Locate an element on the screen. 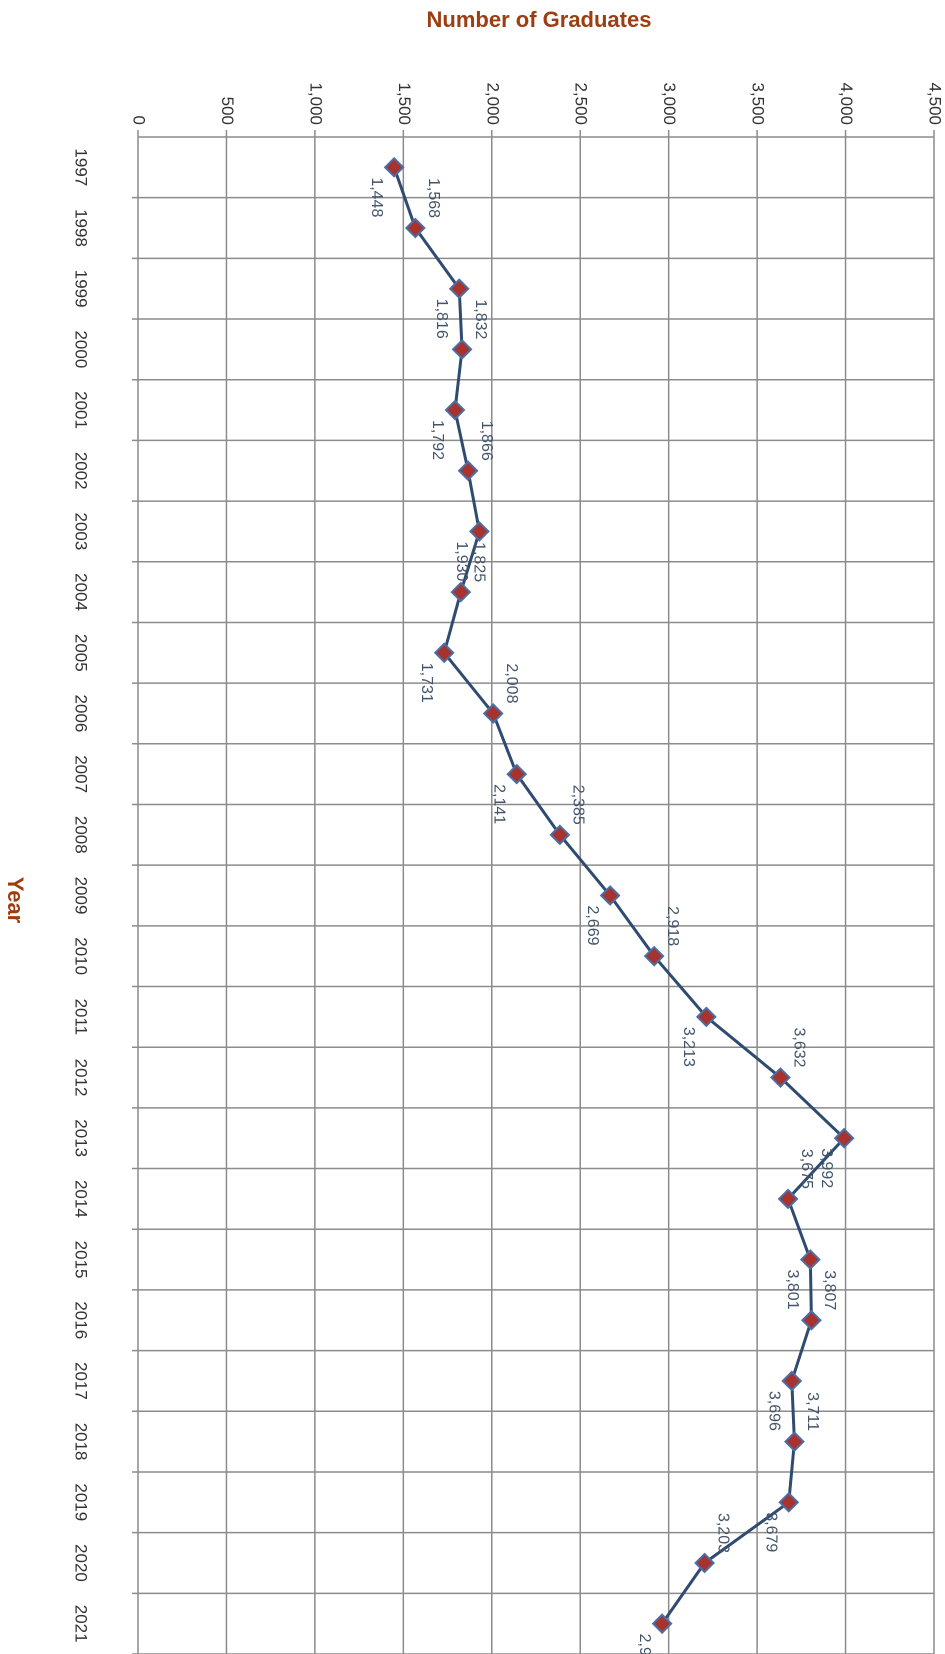 This screenshot has width=945, height=1654. chart-title: Number of Graduates is located at coordinates (539, 19).